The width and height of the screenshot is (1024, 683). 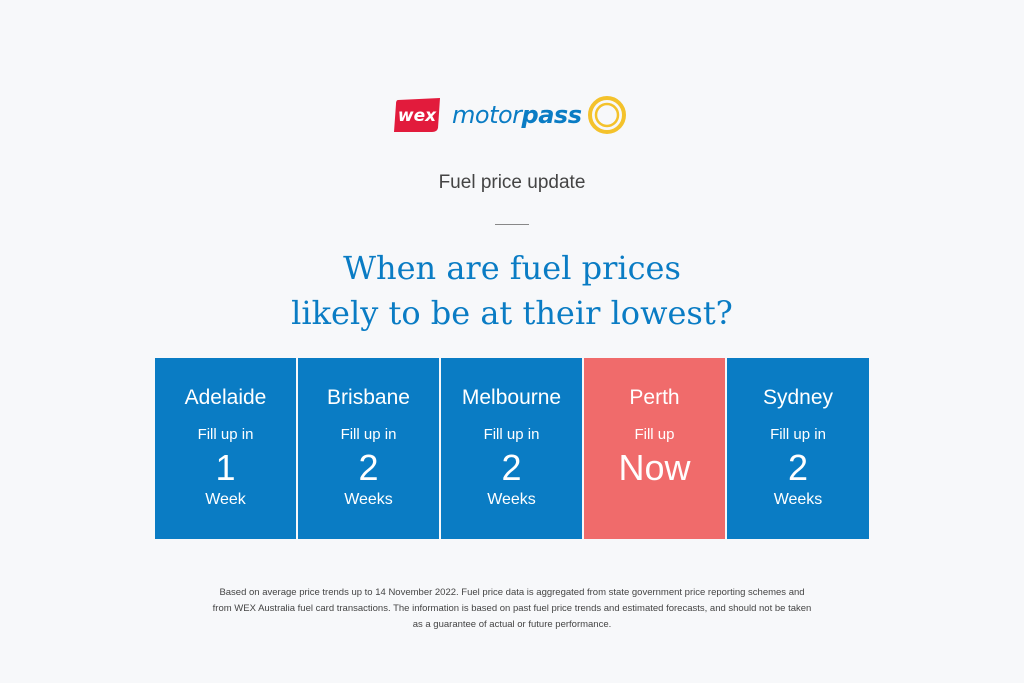 I want to click on wex-logo-text: wex, so click(x=417, y=116).